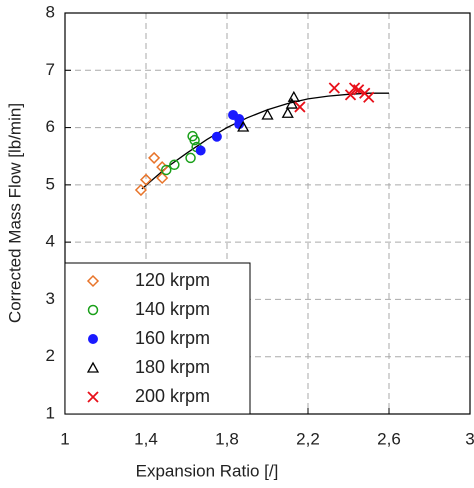 The width and height of the screenshot is (474, 488). Describe the element at coordinates (207, 470) in the screenshot. I see `x-axis-title: Expansion Ratio [/]` at that location.